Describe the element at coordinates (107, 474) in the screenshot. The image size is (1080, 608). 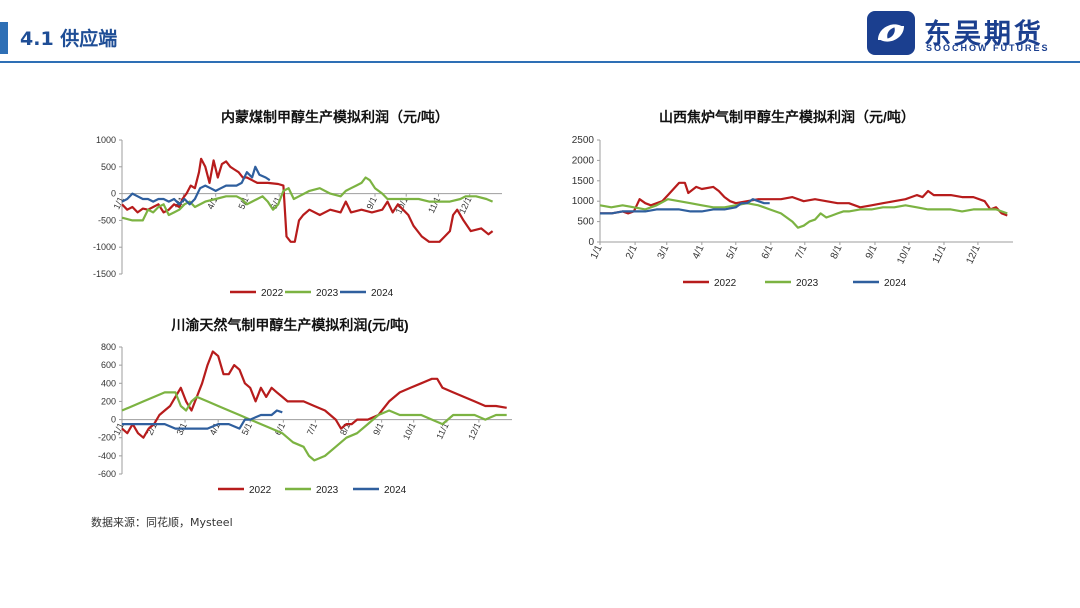
I see `y-tick-label: -600` at that location.